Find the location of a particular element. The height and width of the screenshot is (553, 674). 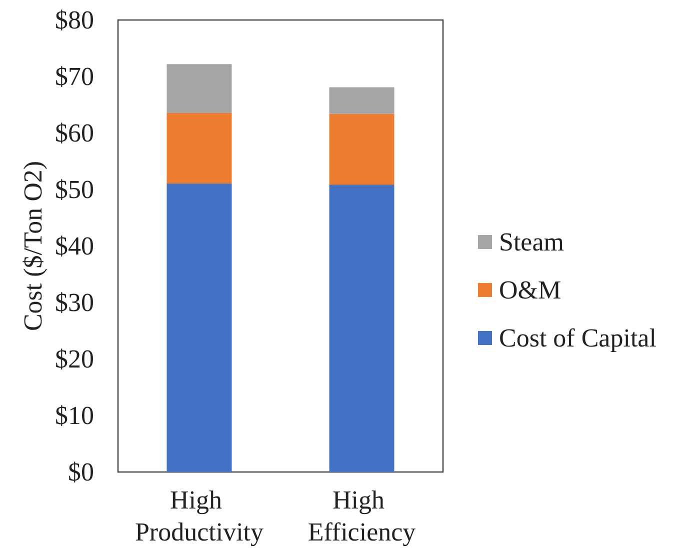

x-tick-label: High Efficiency is located at coordinates (362, 516).